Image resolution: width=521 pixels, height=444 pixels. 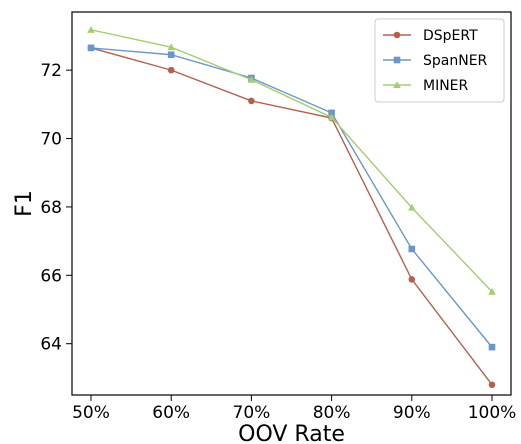 What do you see at coordinates (397, 35) in the screenshot?
I see `legend-marker-dspert` at bounding box center [397, 35].